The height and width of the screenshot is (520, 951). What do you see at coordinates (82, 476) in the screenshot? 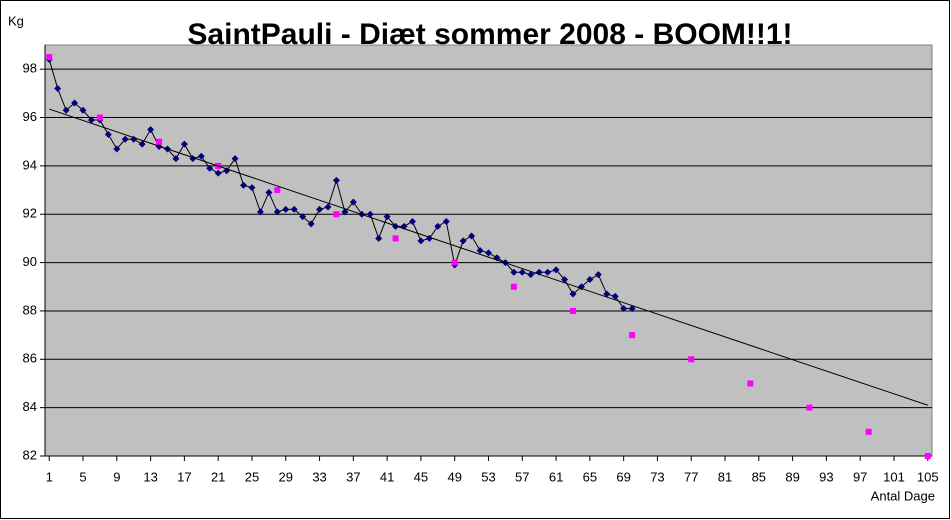
I see `x-tick-label: 5` at bounding box center [82, 476].